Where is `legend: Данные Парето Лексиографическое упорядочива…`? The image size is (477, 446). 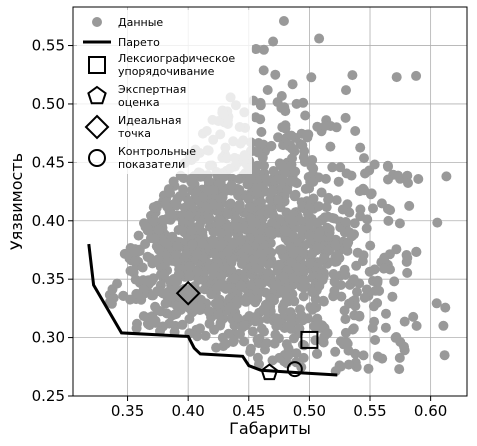 legend: Данные Парето Лексиографическое упорядочива… is located at coordinates (164, 92).